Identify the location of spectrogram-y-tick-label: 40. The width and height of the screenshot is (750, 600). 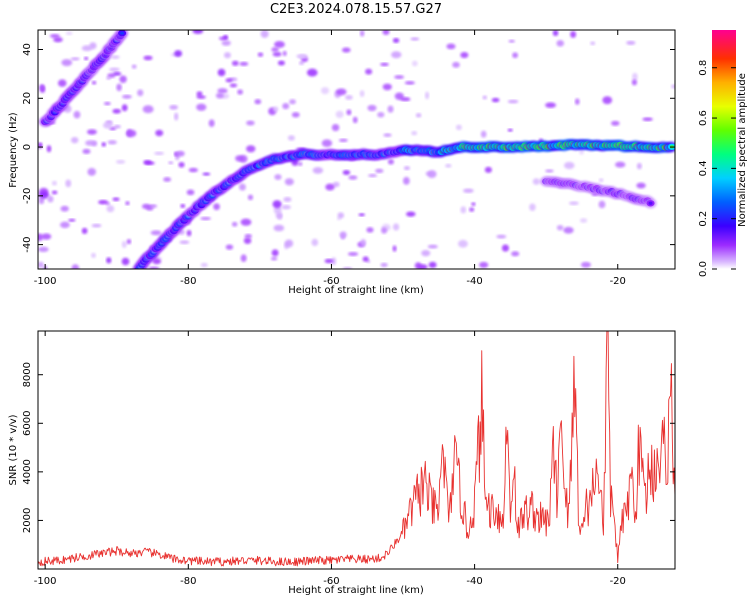
(27, 49).